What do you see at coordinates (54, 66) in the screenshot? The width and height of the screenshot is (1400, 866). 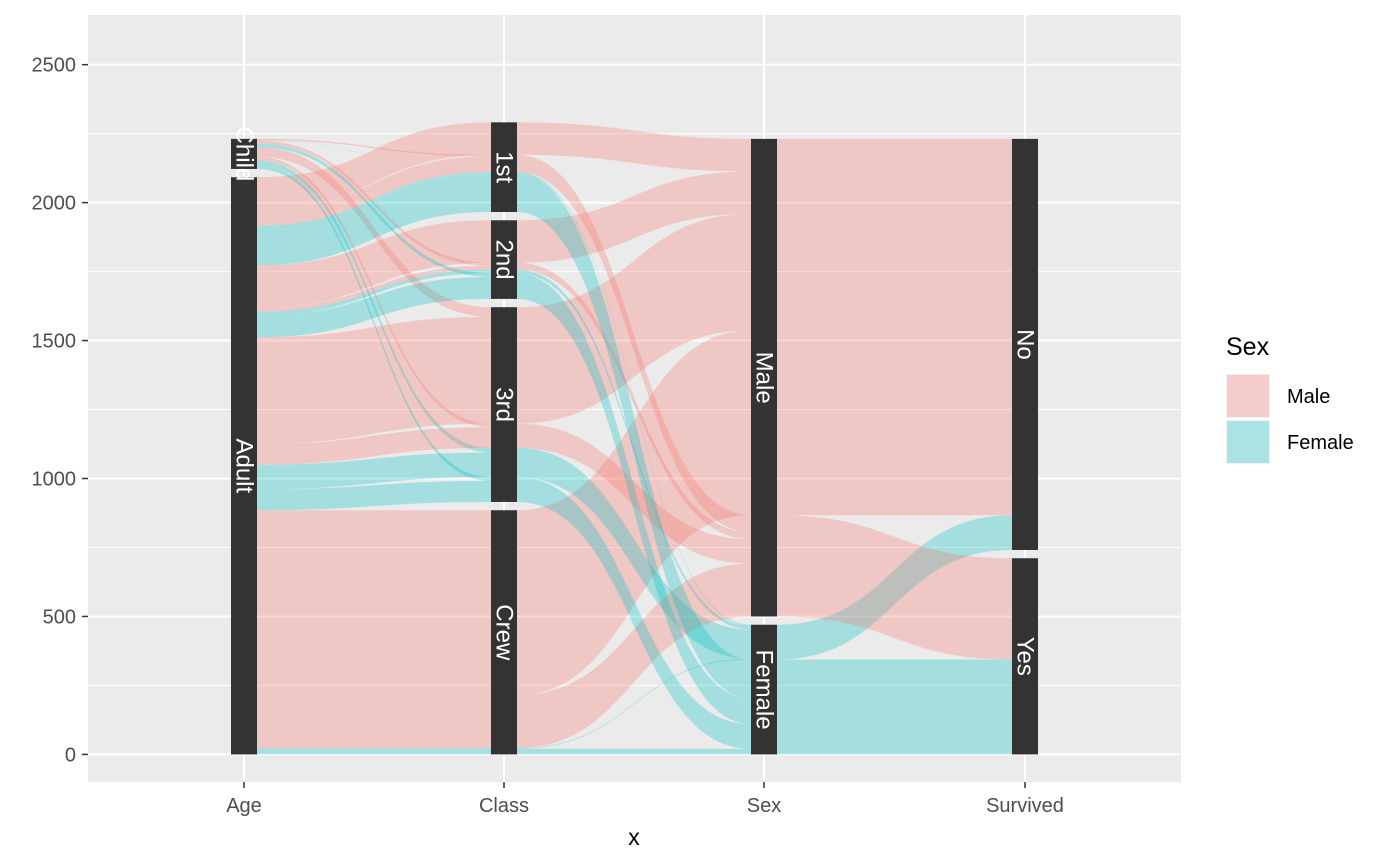 I see `y-tick-label: 2500` at bounding box center [54, 66].